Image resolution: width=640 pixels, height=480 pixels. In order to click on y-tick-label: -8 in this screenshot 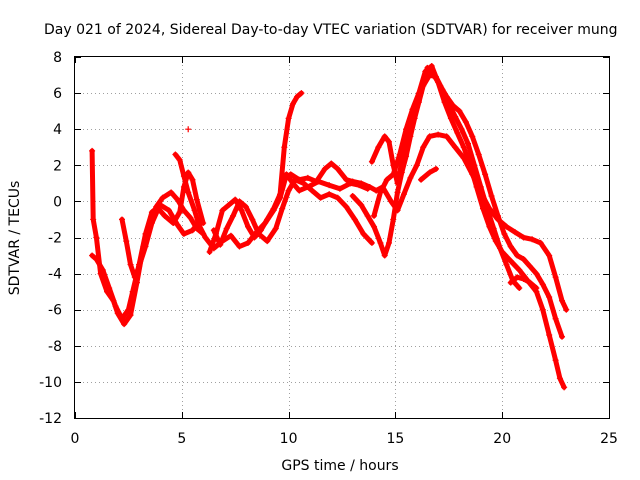, I will do `click(55, 347)`.